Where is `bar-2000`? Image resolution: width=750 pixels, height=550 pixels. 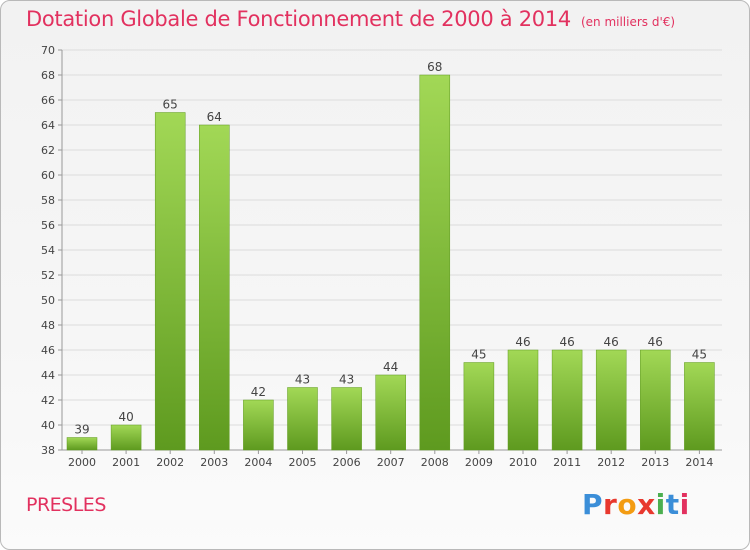 bar-2000 is located at coordinates (82, 444).